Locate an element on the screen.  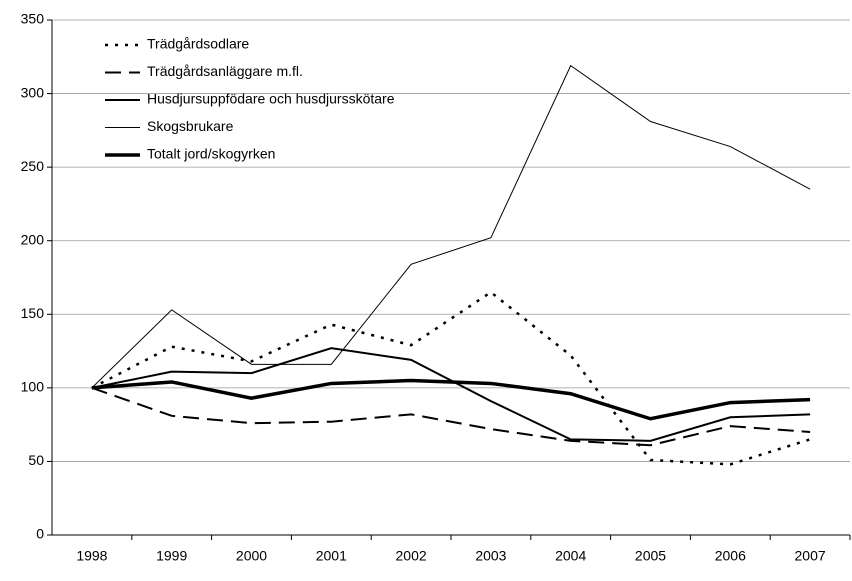
y-tick-label: 150 is located at coordinates (33, 313).